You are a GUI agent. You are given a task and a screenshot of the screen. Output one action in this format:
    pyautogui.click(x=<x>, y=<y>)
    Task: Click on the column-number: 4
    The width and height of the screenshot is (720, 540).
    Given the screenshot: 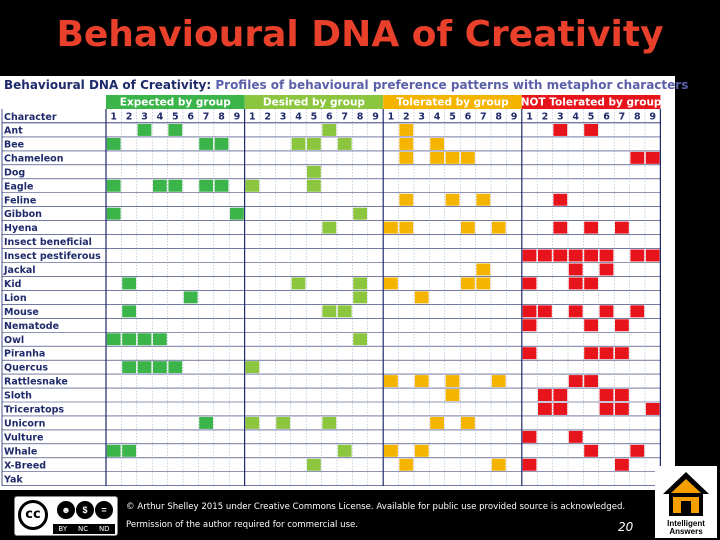 What is the action you would take?
    pyautogui.click(x=575, y=117)
    